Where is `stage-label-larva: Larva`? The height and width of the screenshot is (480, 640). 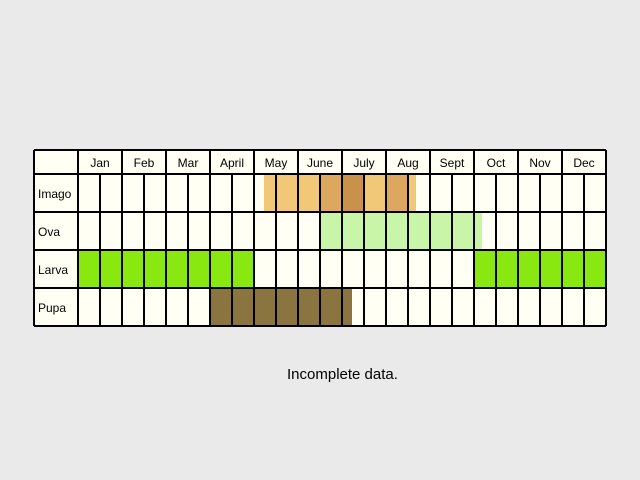 stage-label-larva: Larva is located at coordinates (53, 270).